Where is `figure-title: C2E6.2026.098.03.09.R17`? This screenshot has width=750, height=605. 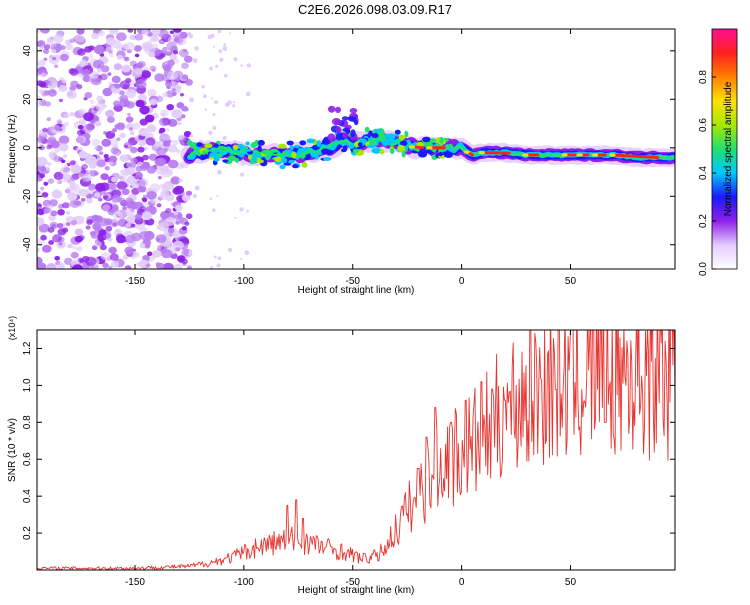
figure-title: C2E6.2026.098.03.09.R17 is located at coordinates (375, 9).